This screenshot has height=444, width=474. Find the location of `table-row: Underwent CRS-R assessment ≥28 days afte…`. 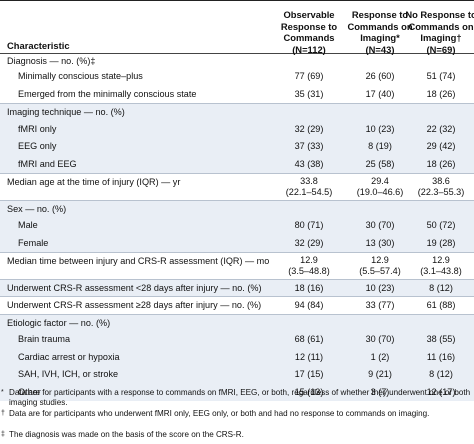

table-row: Underwent CRS-R assessment ≥28 days afte… is located at coordinates (237, 305).